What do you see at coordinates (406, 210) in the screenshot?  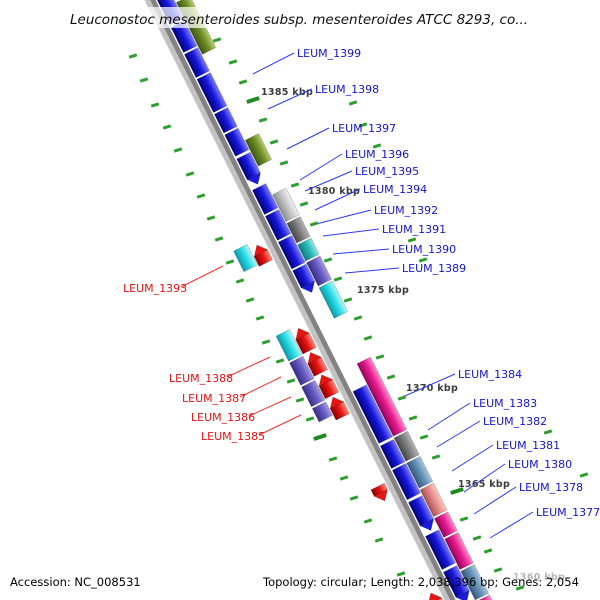 I see `gene-label: LEUM_1392` at bounding box center [406, 210].